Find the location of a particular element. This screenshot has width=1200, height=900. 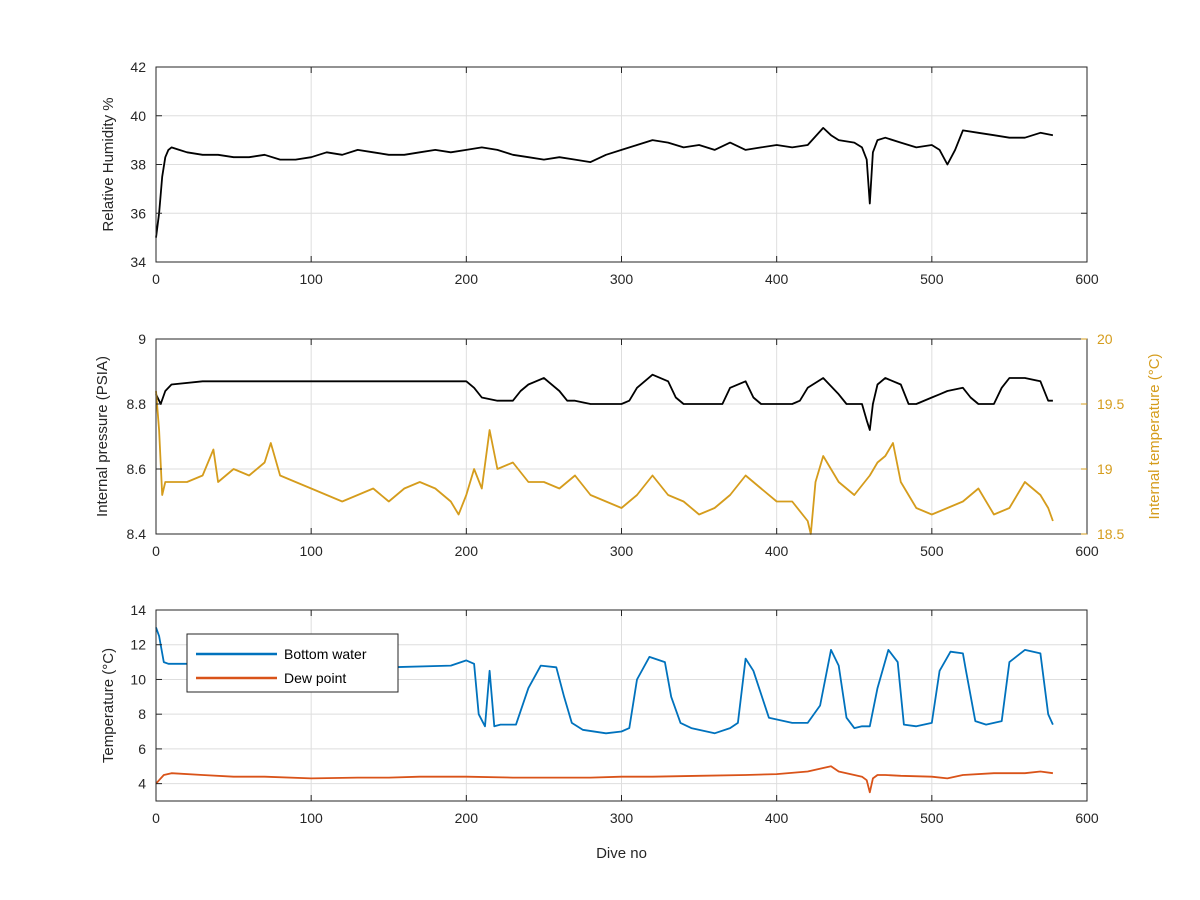

y-tick-label: 4 is located at coordinates (142, 784).